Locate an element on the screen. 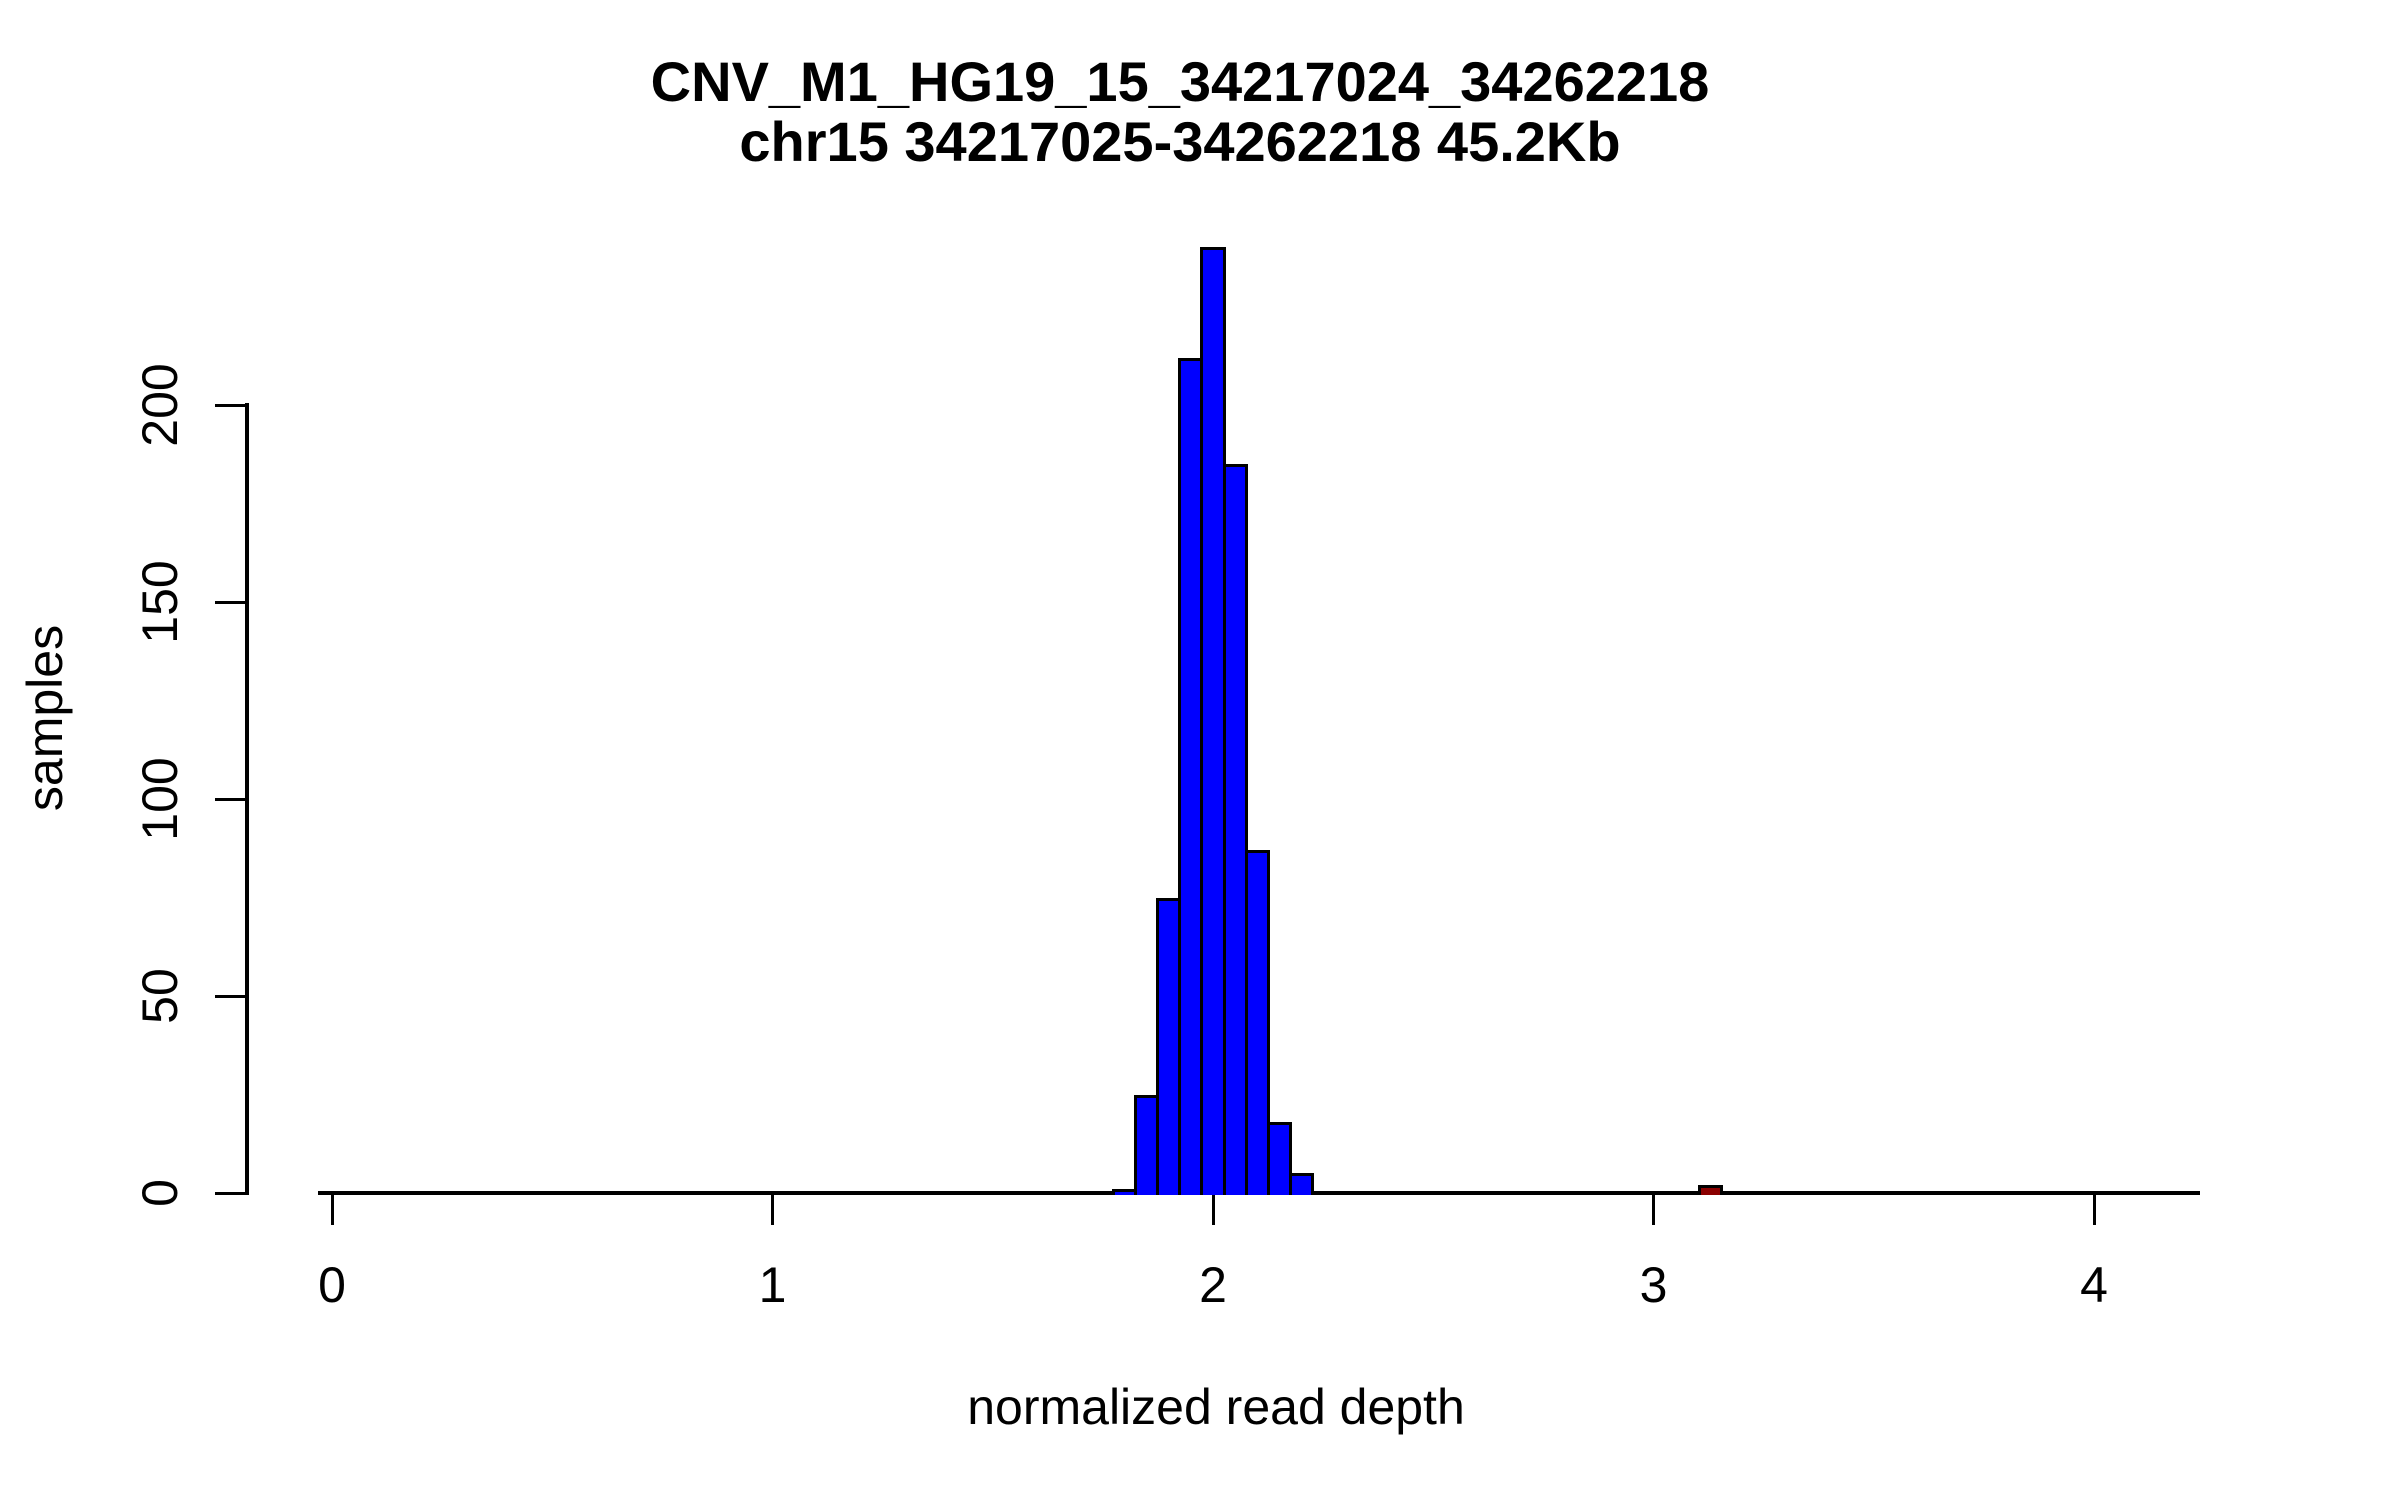  y-axis-label: samples is located at coordinates (45, 718).